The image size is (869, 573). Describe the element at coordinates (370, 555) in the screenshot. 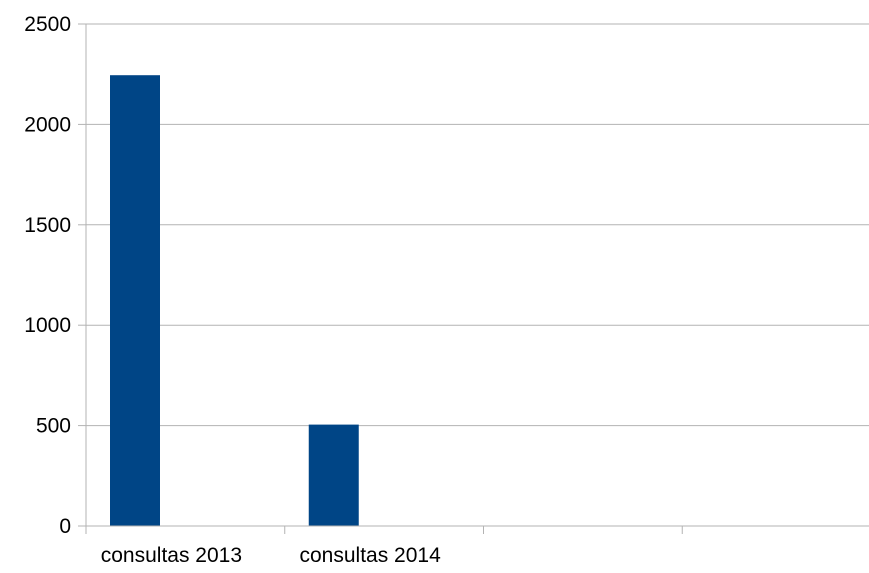

I see `x-tick-label: consultas 2014` at that location.